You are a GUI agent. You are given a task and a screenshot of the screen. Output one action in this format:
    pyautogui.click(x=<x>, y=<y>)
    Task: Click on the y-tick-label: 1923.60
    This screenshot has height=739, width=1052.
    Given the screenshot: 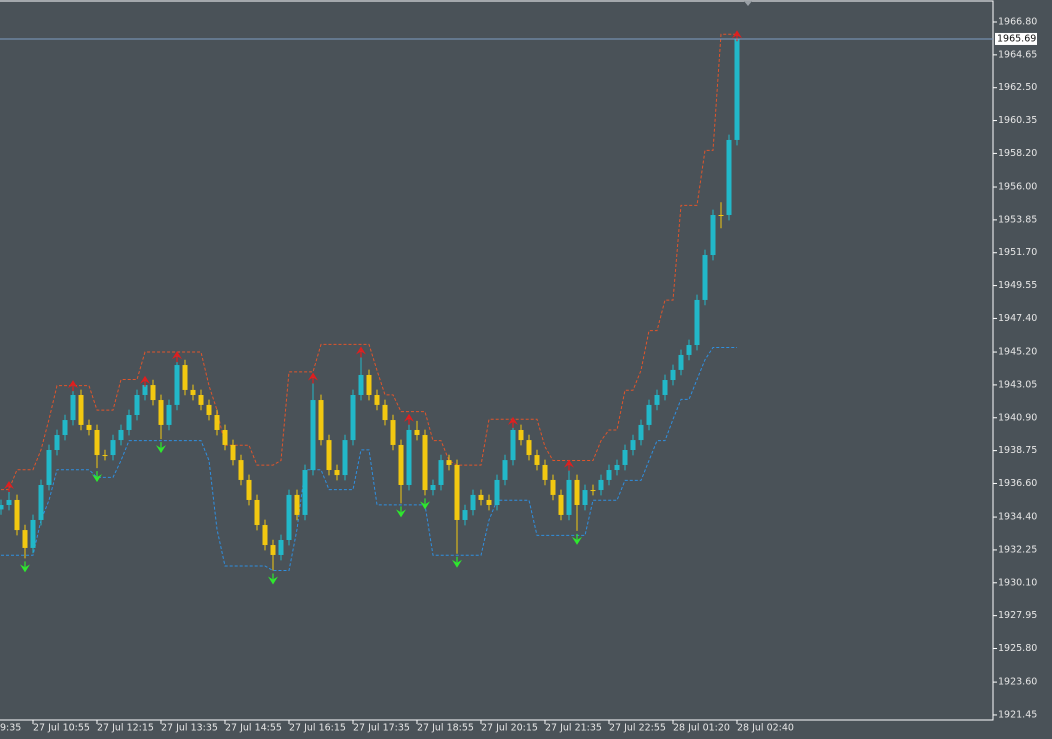 What is the action you would take?
    pyautogui.click(x=1017, y=682)
    